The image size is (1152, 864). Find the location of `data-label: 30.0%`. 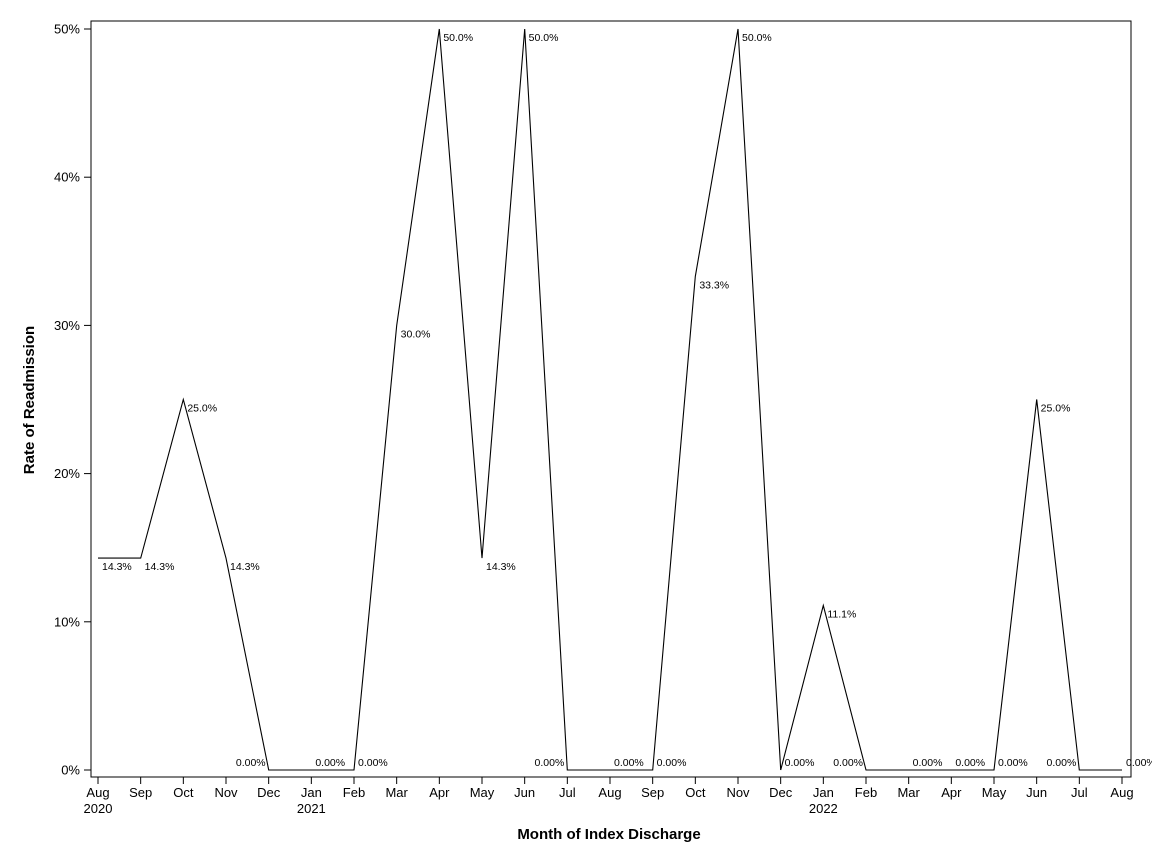

data-label: 30.0% is located at coordinates (416, 334).